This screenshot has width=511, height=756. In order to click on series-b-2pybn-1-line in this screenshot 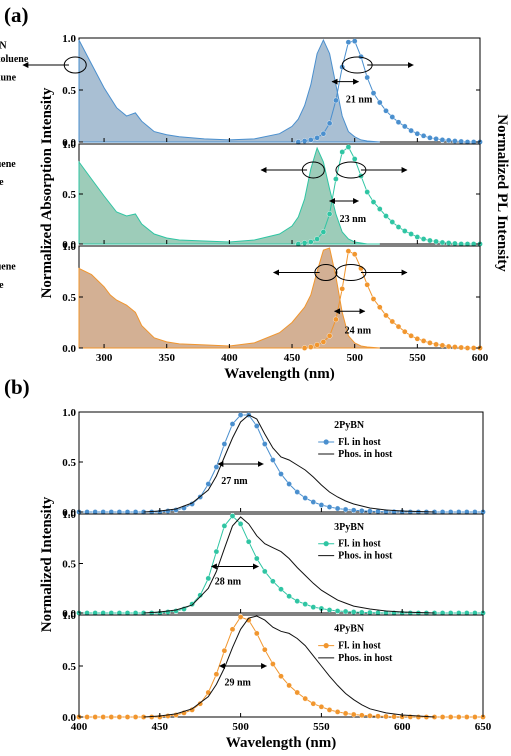, I will do `click(289, 463)`.